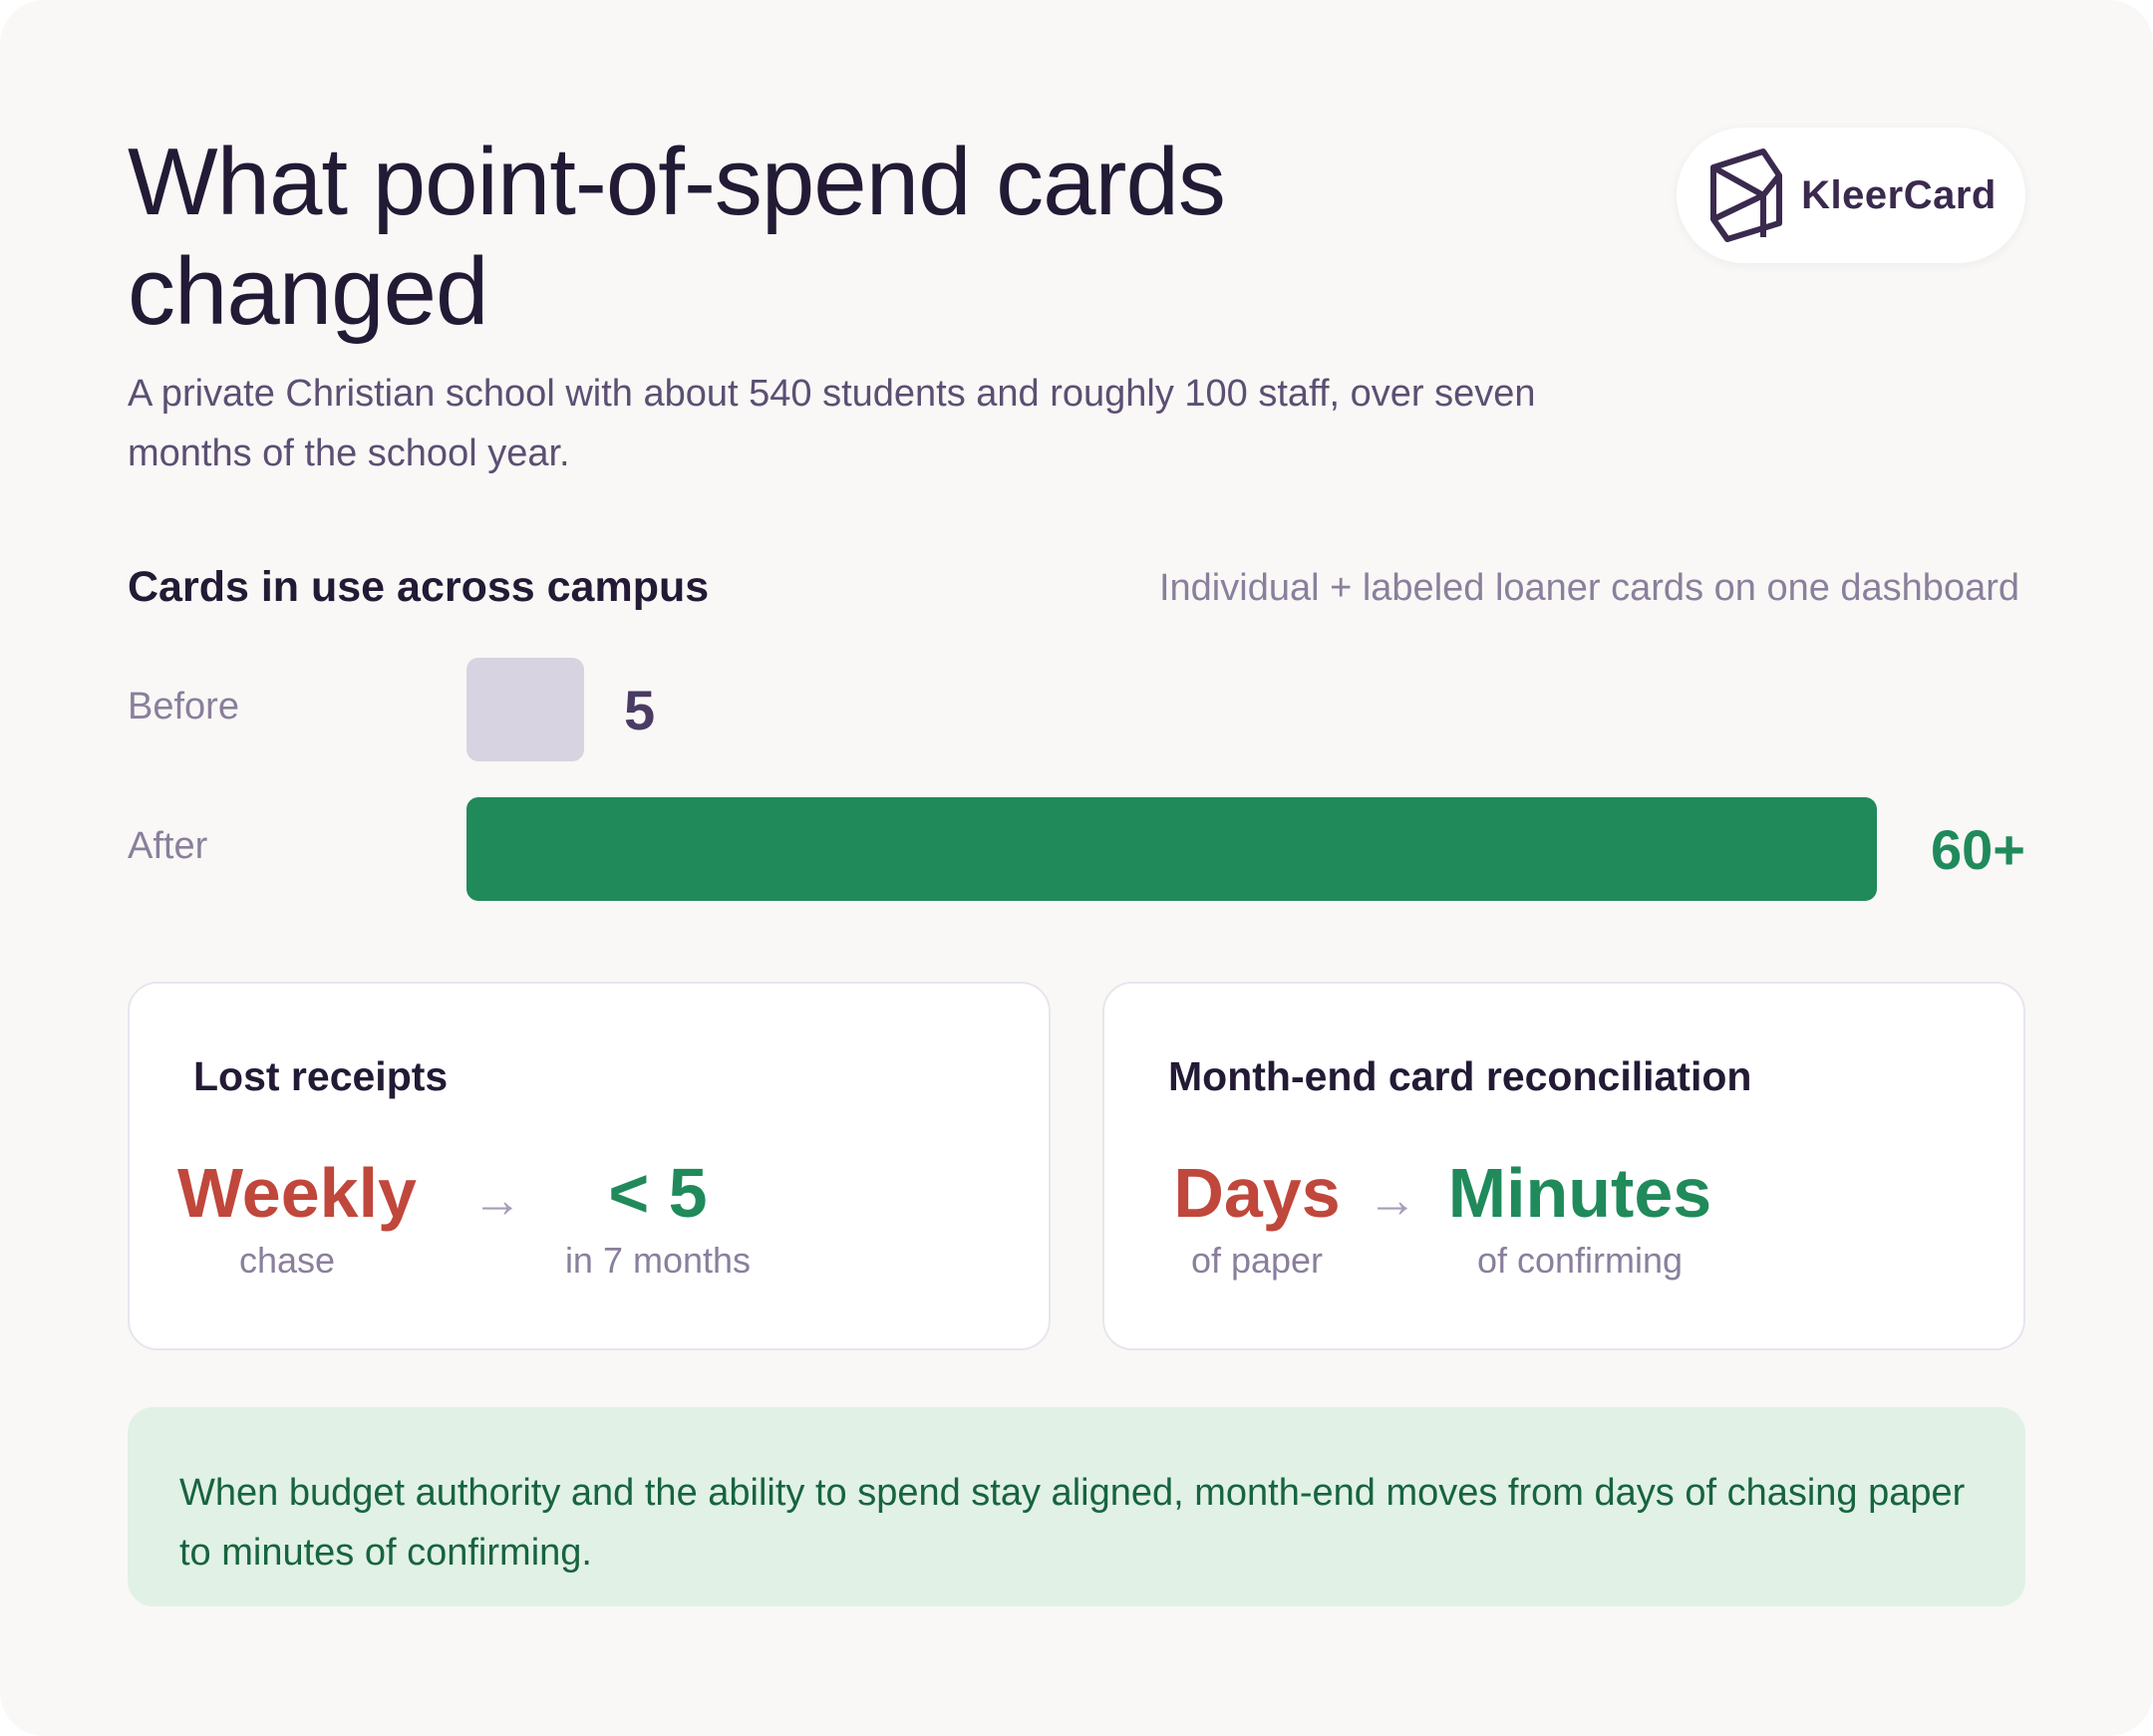 This screenshot has height=1736, width=2153. Describe the element at coordinates (297, 1193) in the screenshot. I see `before-value: Weekly` at that location.